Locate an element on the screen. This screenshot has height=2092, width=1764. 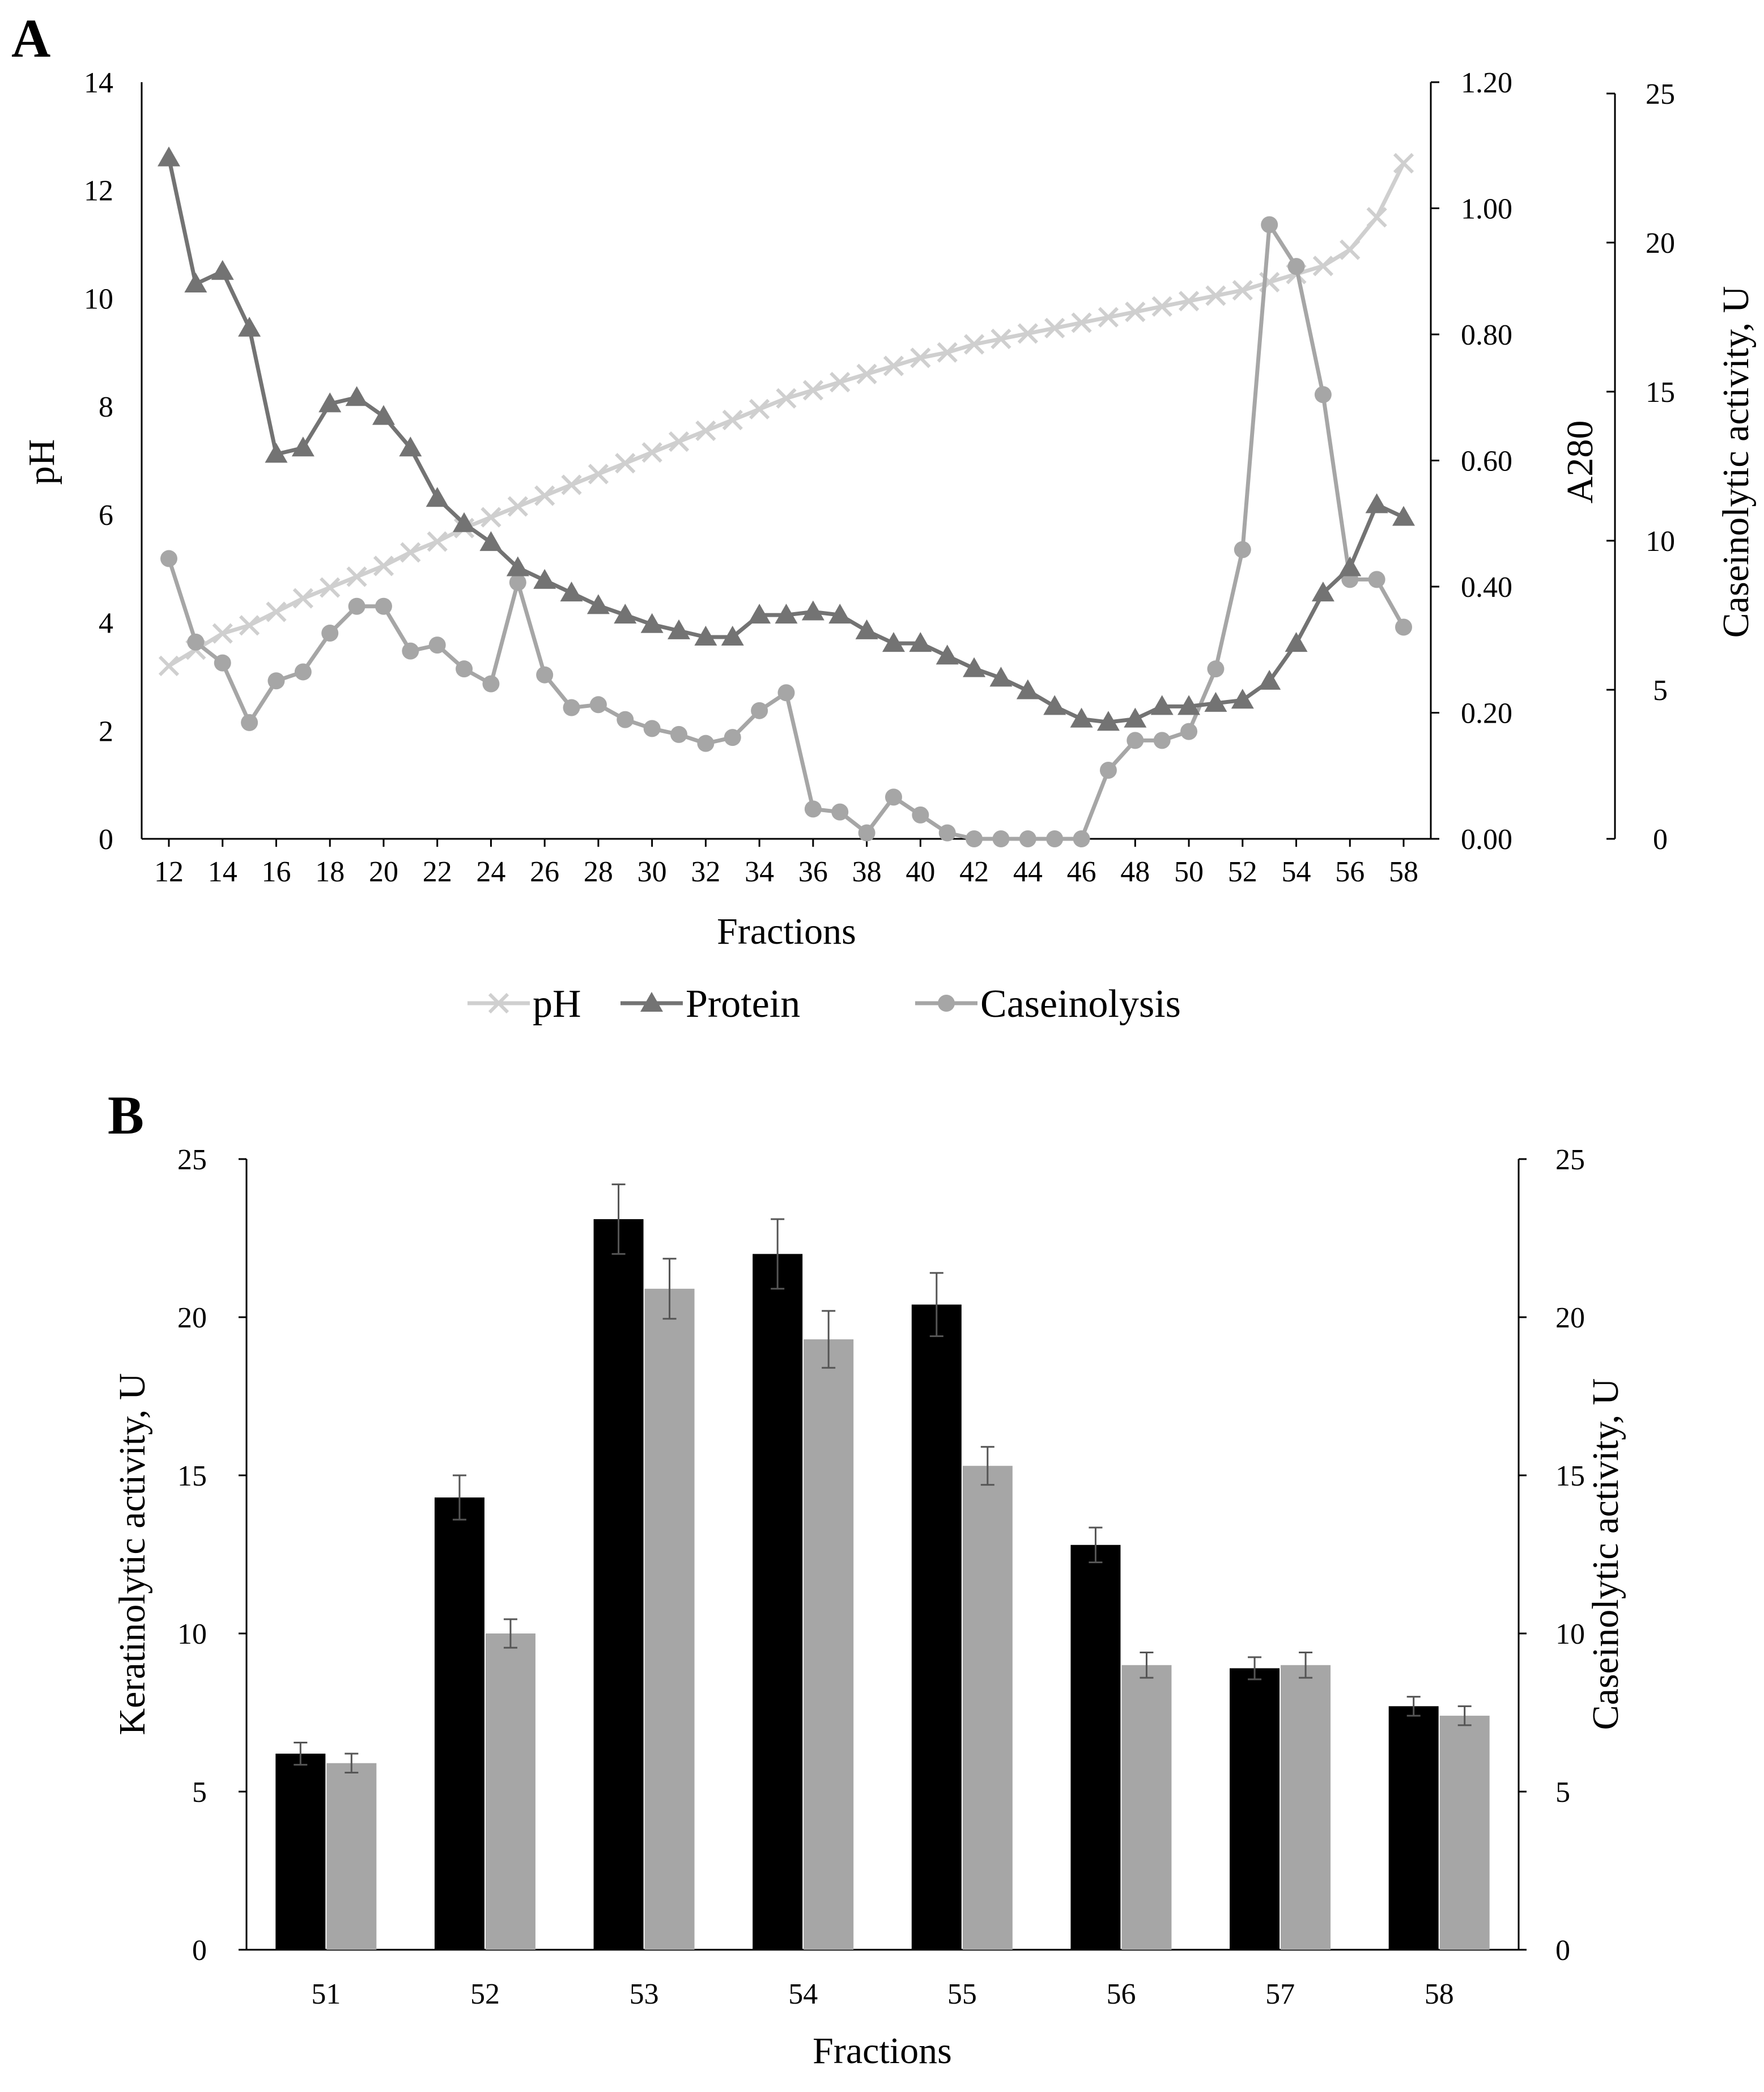
fraction-tick-label: 30 is located at coordinates (652, 872).